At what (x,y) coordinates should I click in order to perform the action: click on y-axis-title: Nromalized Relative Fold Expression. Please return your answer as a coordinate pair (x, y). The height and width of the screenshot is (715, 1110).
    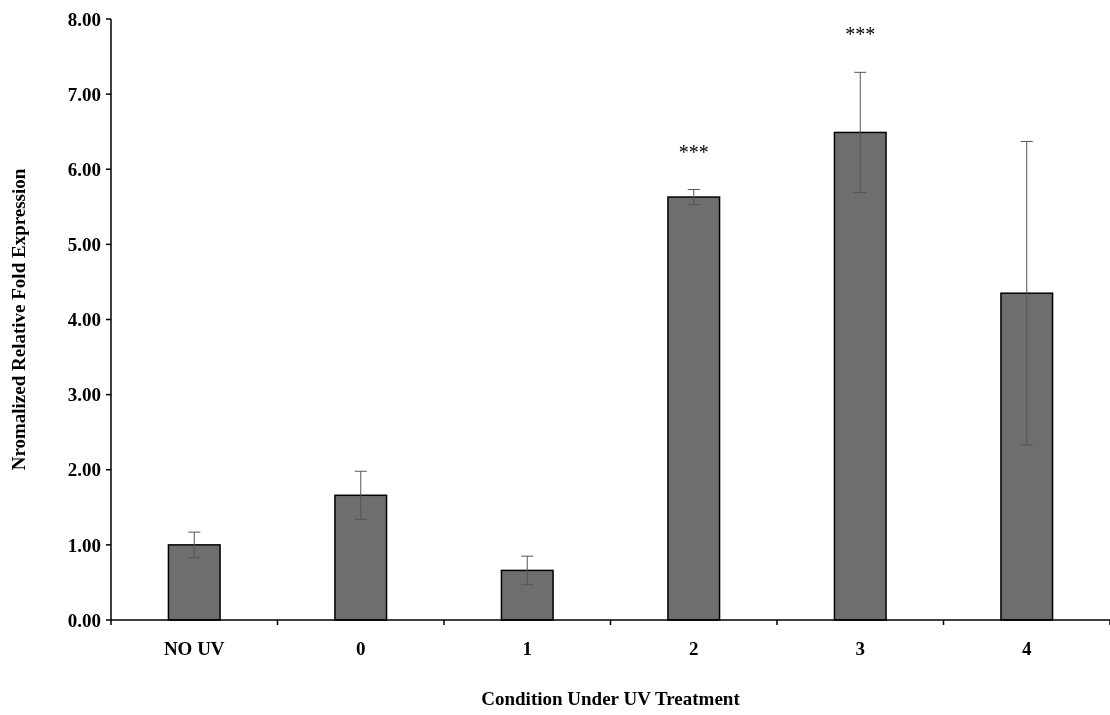
    Looking at the image, I should click on (18, 319).